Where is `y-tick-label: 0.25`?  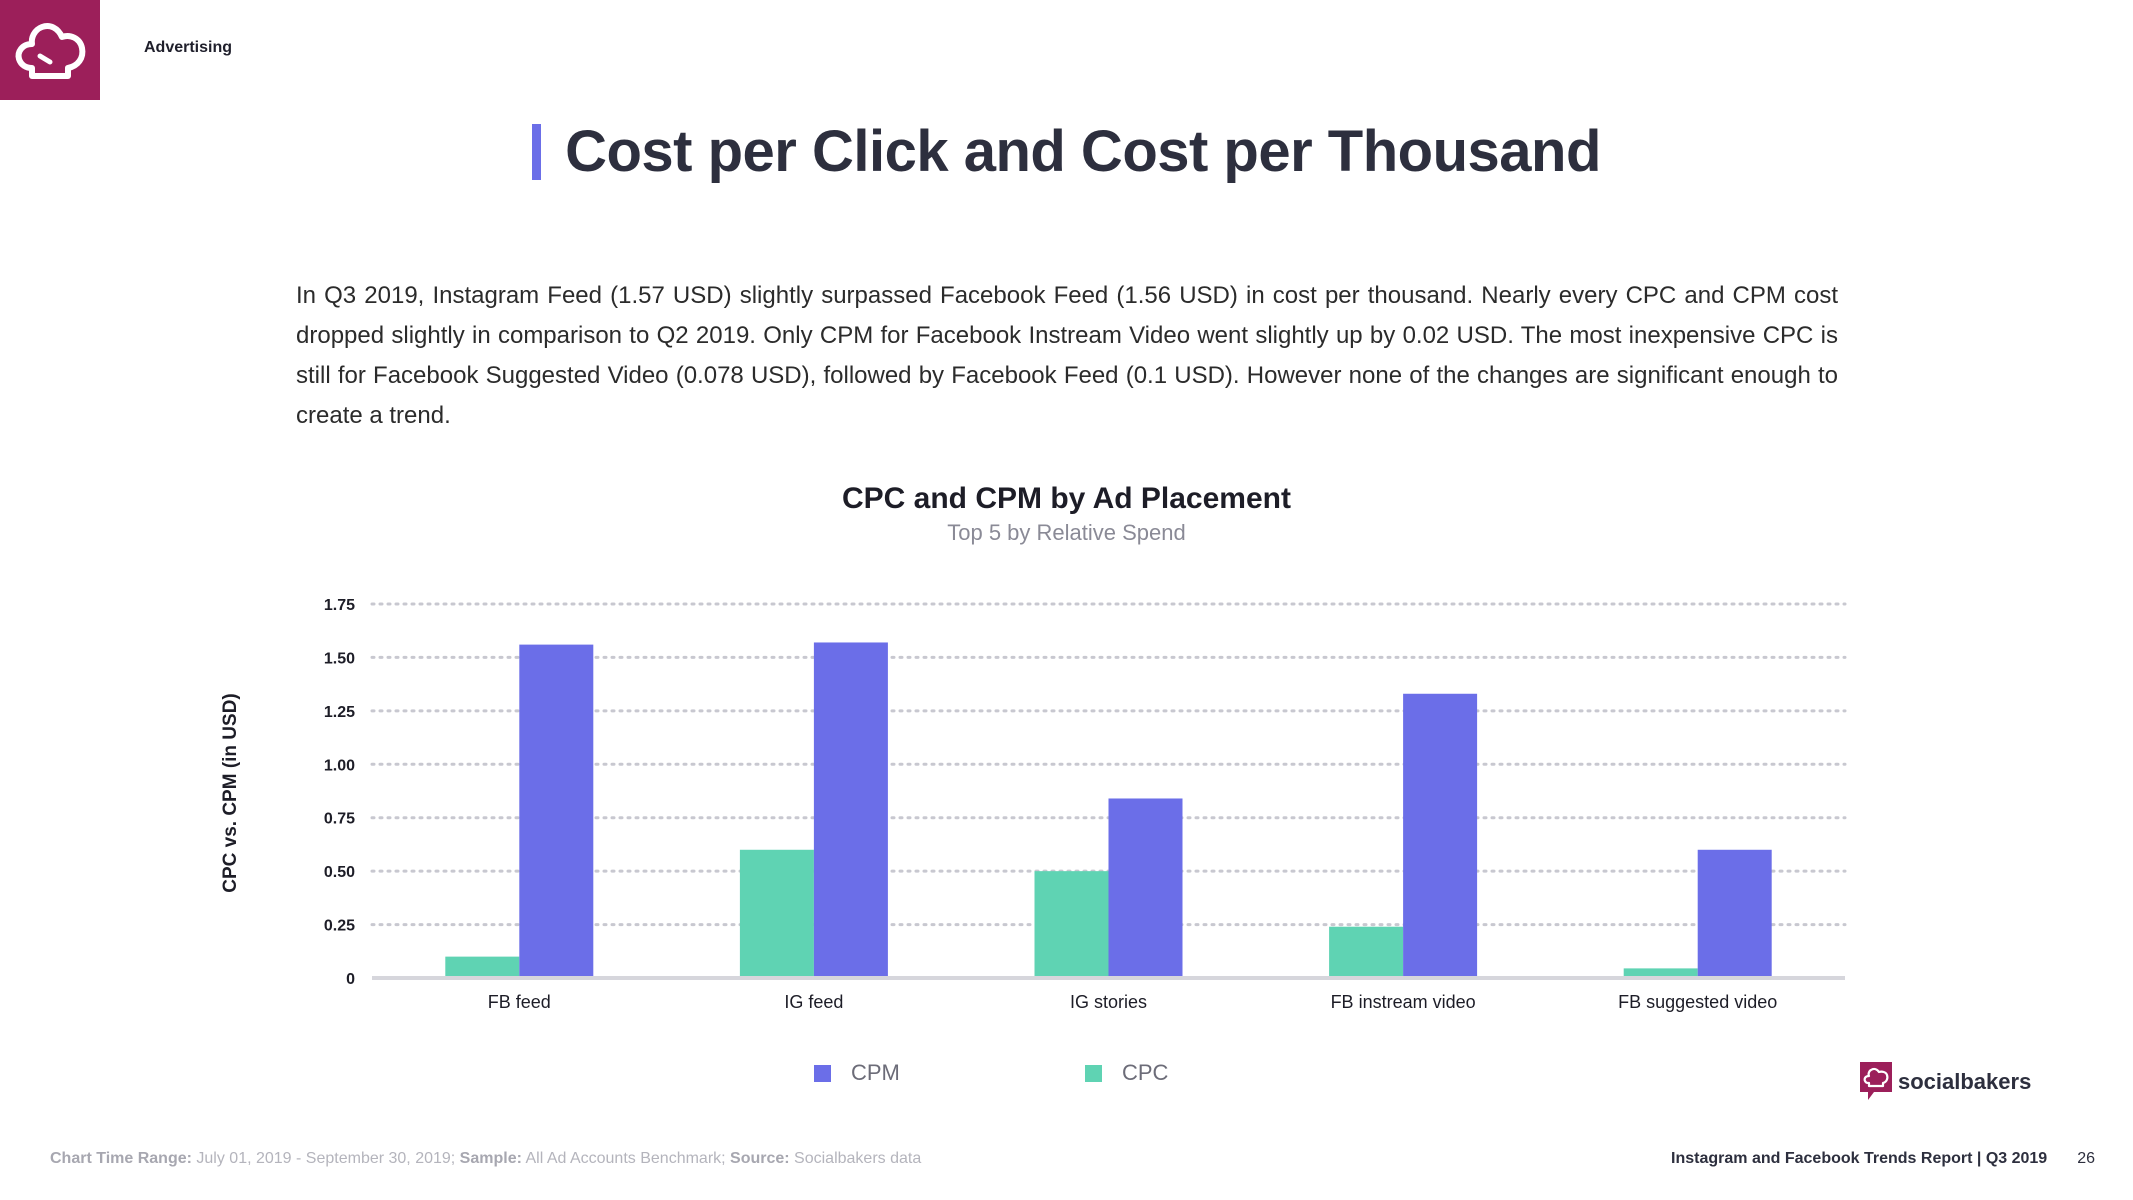
y-tick-label: 0.25 is located at coordinates (339, 926).